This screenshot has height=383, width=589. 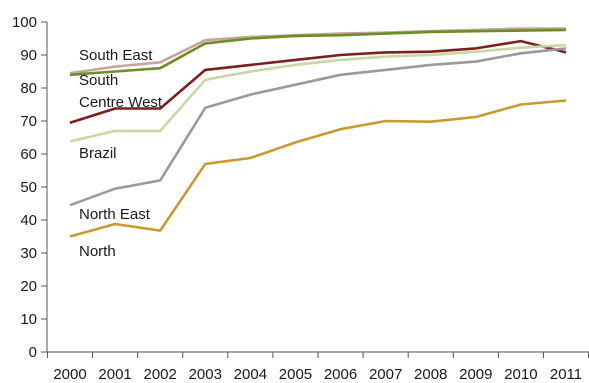 I want to click on y-tick-label: 70, so click(x=28, y=121).